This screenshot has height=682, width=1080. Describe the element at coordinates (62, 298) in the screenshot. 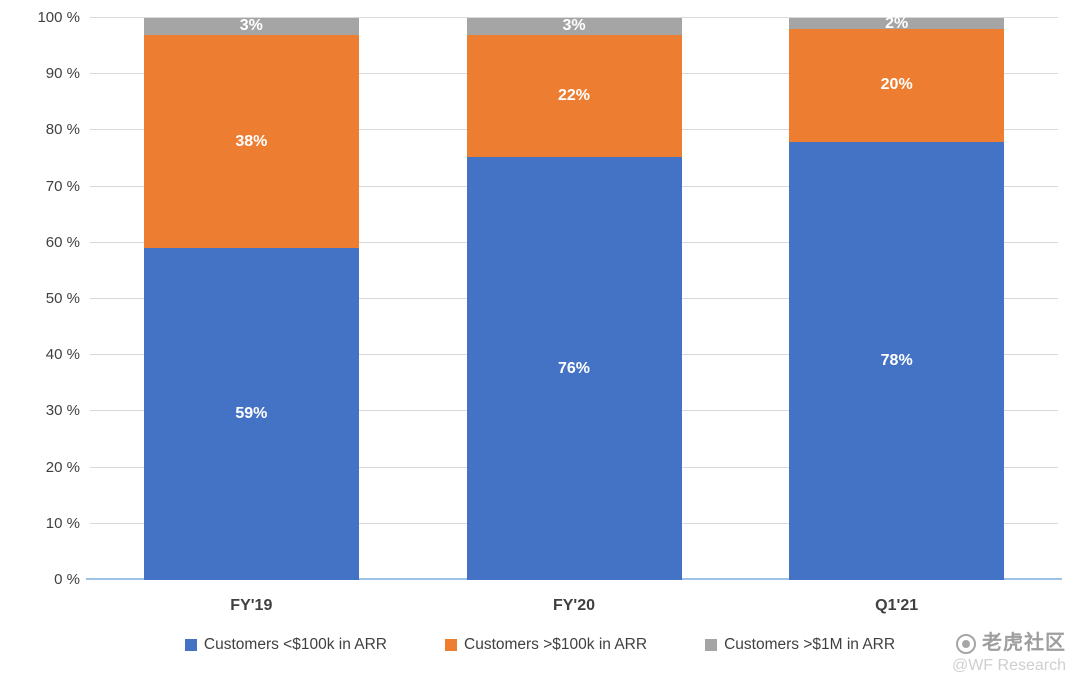

I see `y-axis-tick-label: 50 %` at that location.